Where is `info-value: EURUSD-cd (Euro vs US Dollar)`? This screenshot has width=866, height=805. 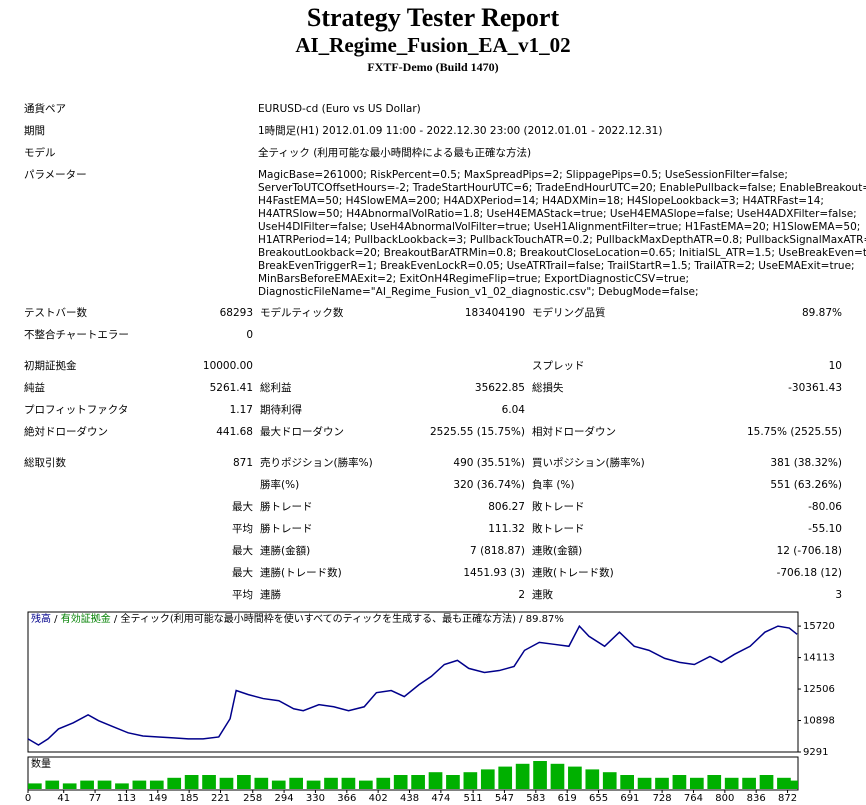
info-value: EURUSD-cd (Euro vs US Dollar) is located at coordinates (339, 109).